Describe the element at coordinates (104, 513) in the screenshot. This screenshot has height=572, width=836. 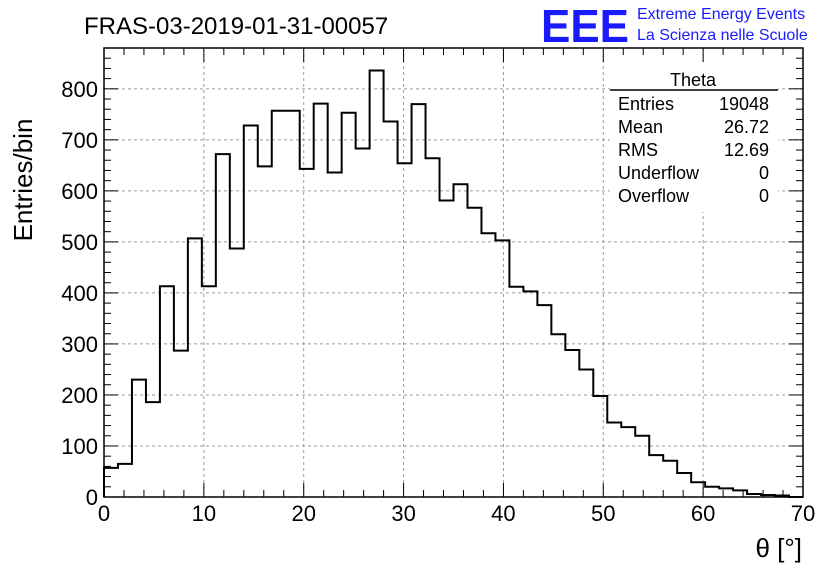
I see `x-tick-label: 0` at that location.